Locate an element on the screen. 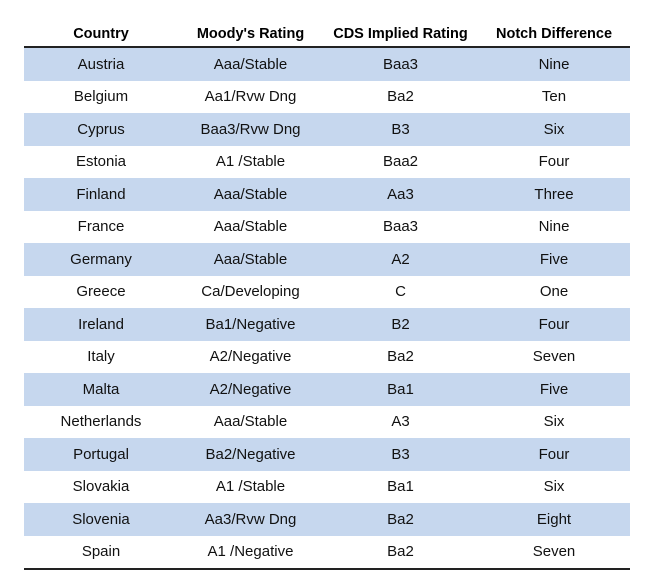  cell-country: France is located at coordinates (101, 227).